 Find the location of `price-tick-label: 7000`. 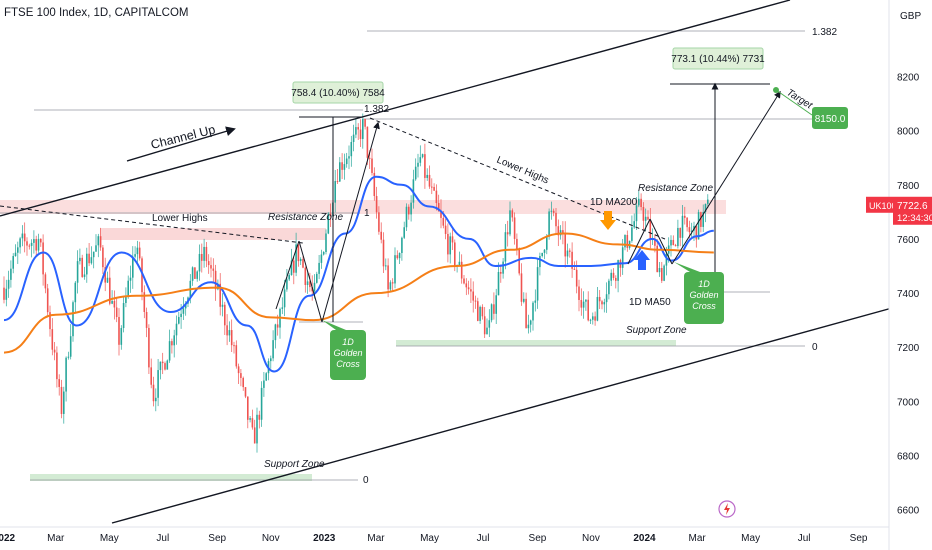

price-tick-label: 7000 is located at coordinates (908, 402).